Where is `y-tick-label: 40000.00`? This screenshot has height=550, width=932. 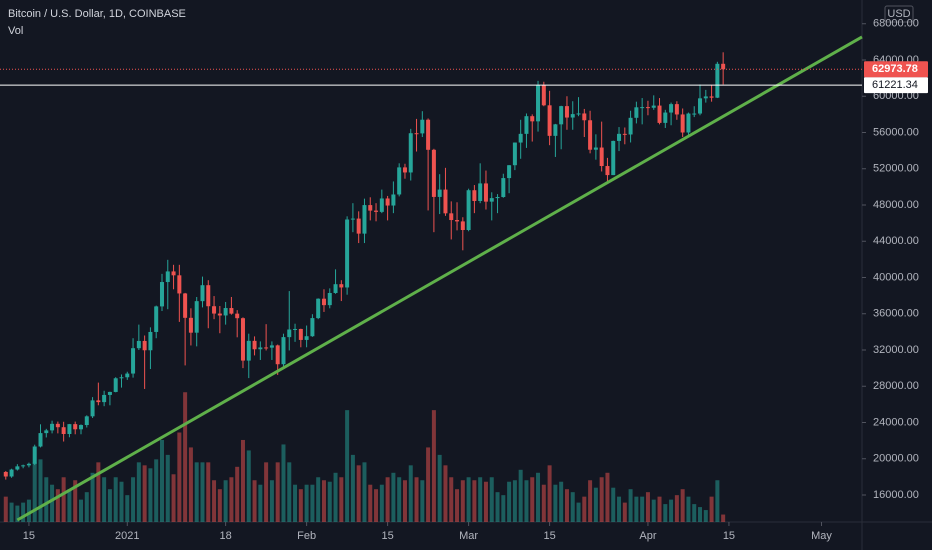 y-tick-label: 40000.00 is located at coordinates (896, 277).